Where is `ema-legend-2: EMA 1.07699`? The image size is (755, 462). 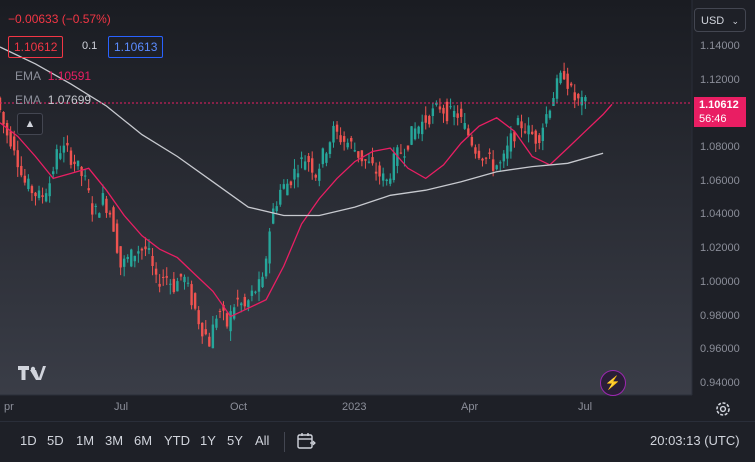 ema-legend-2: EMA 1.07699 is located at coordinates (53, 100).